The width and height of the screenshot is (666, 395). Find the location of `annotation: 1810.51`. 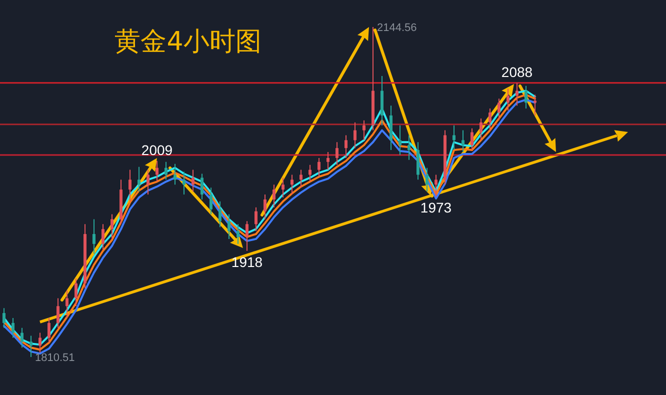

annotation: 1810.51 is located at coordinates (55, 358).